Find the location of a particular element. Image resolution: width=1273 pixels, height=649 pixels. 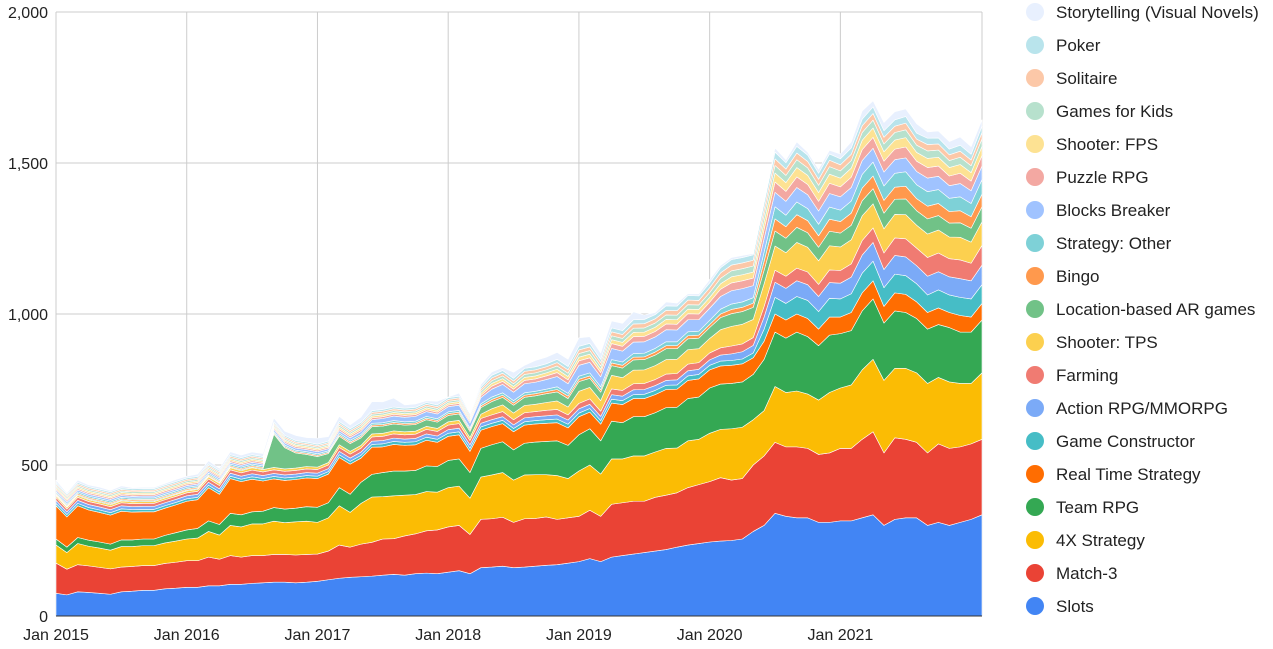

legend-item: Game Constructor is located at coordinates (1110, 441).